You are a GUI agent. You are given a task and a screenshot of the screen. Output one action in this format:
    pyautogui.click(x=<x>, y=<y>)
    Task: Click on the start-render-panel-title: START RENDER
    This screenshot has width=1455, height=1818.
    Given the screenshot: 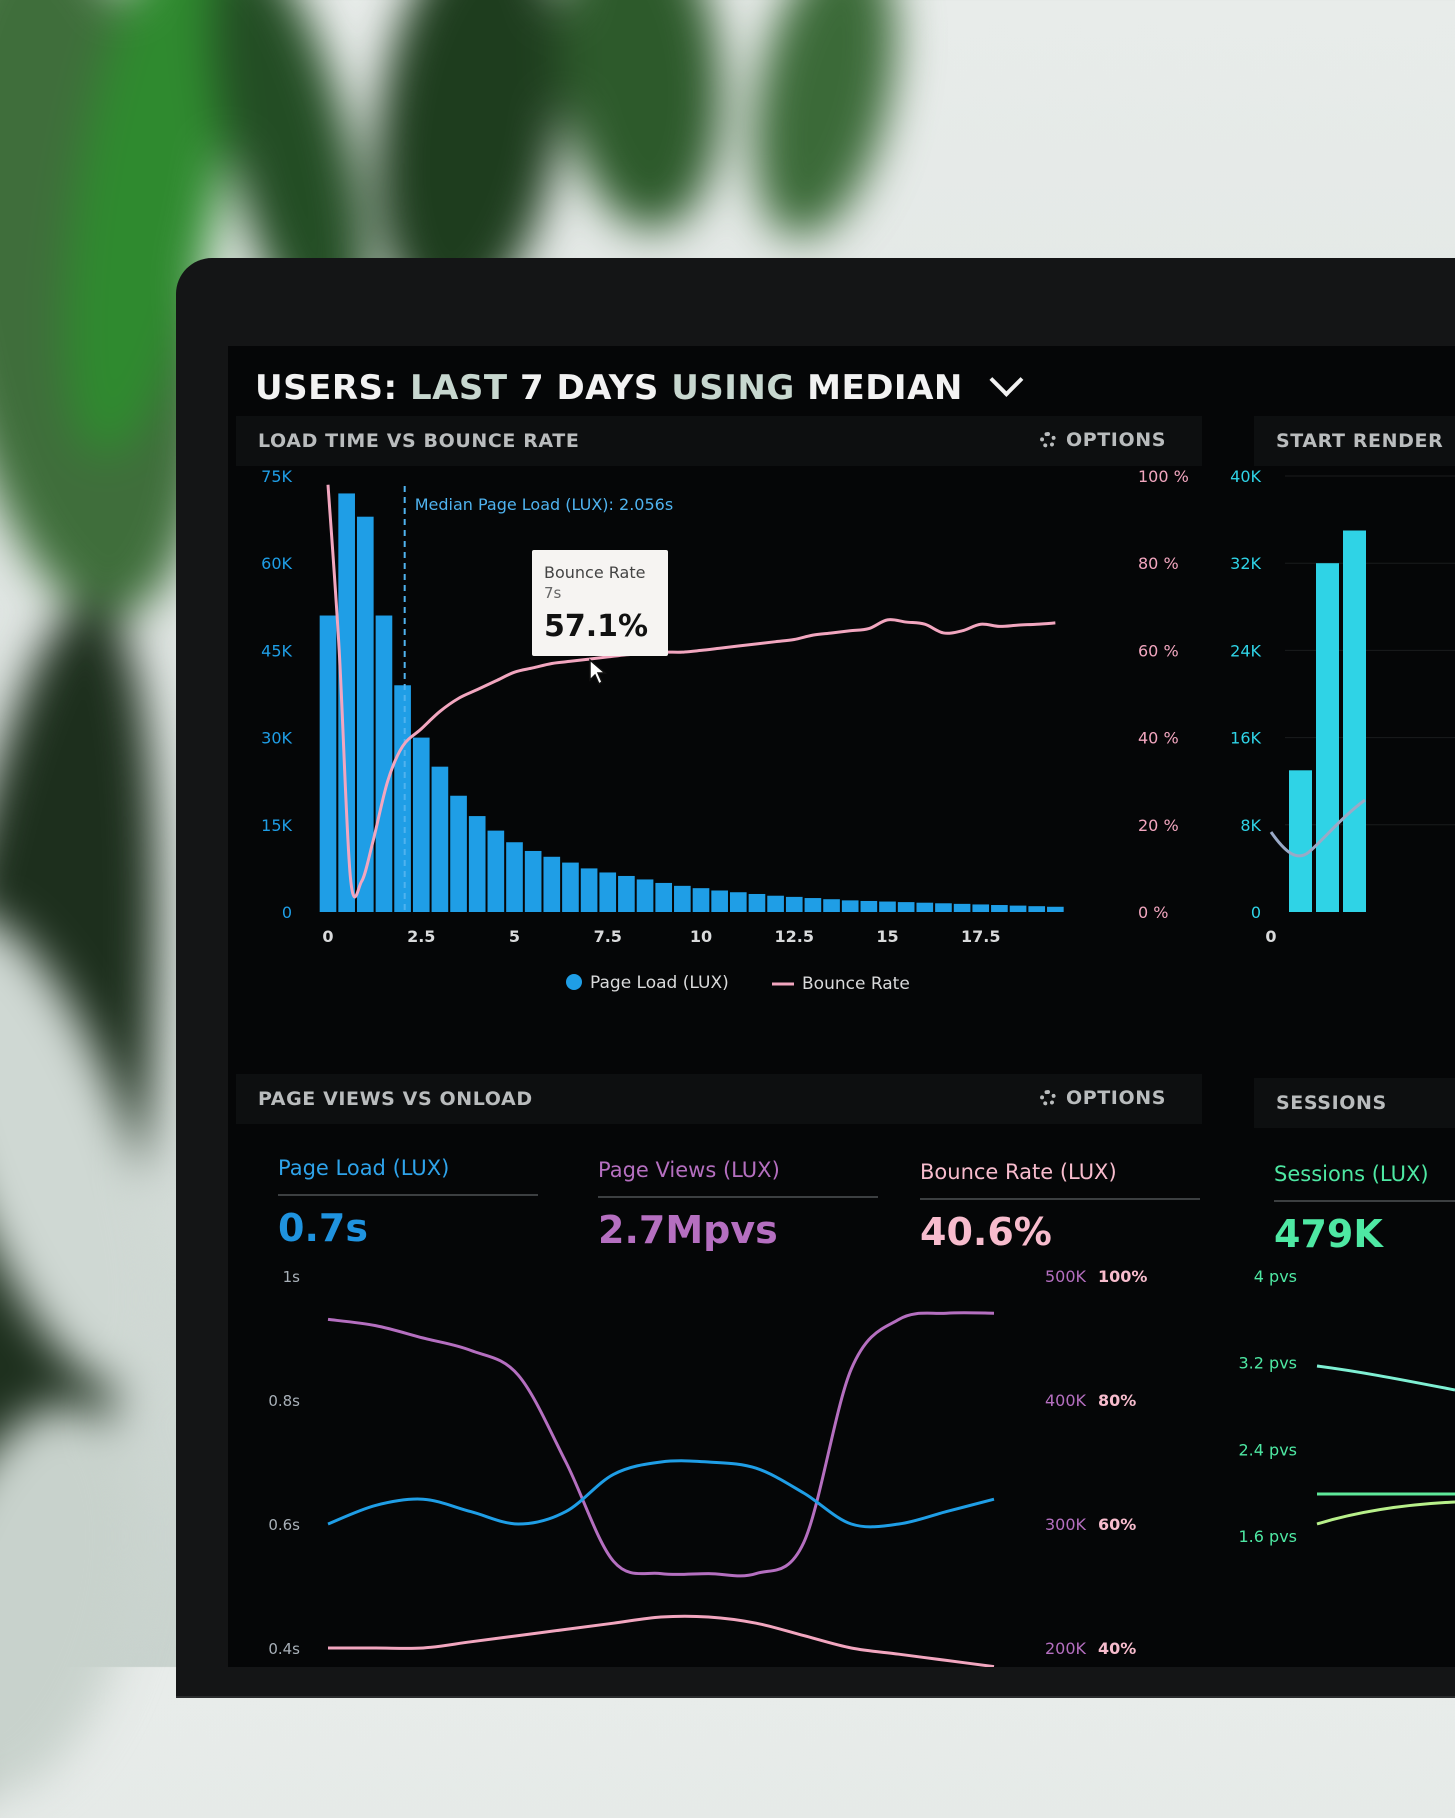 What is the action you would take?
    pyautogui.click(x=1360, y=441)
    